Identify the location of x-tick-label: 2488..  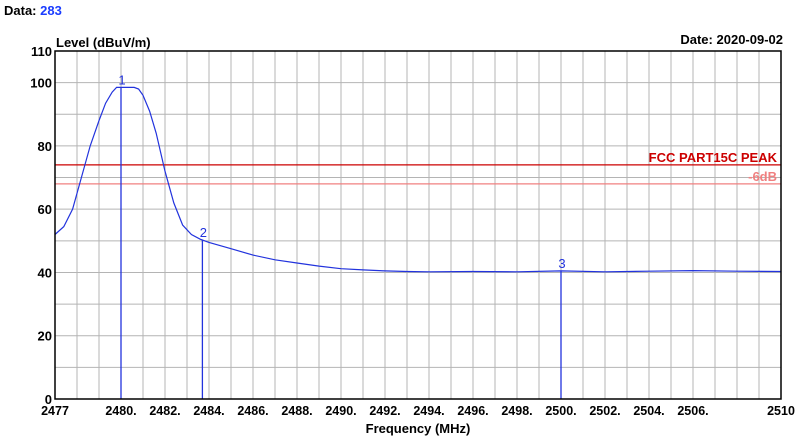
(296, 411).